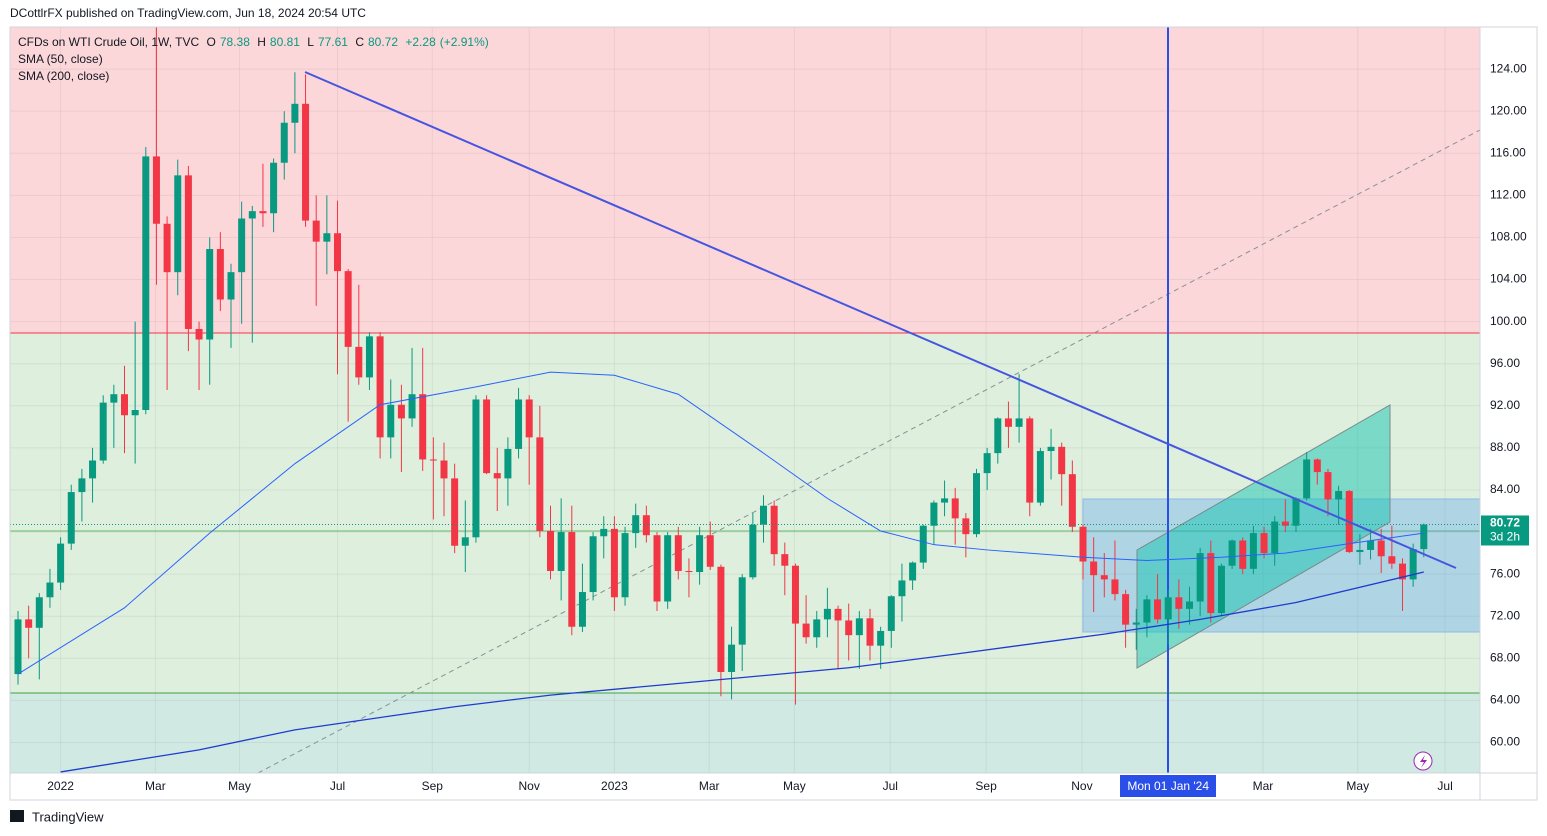  Describe the element at coordinates (745, 733) in the screenshot. I see `zone-teal` at that location.